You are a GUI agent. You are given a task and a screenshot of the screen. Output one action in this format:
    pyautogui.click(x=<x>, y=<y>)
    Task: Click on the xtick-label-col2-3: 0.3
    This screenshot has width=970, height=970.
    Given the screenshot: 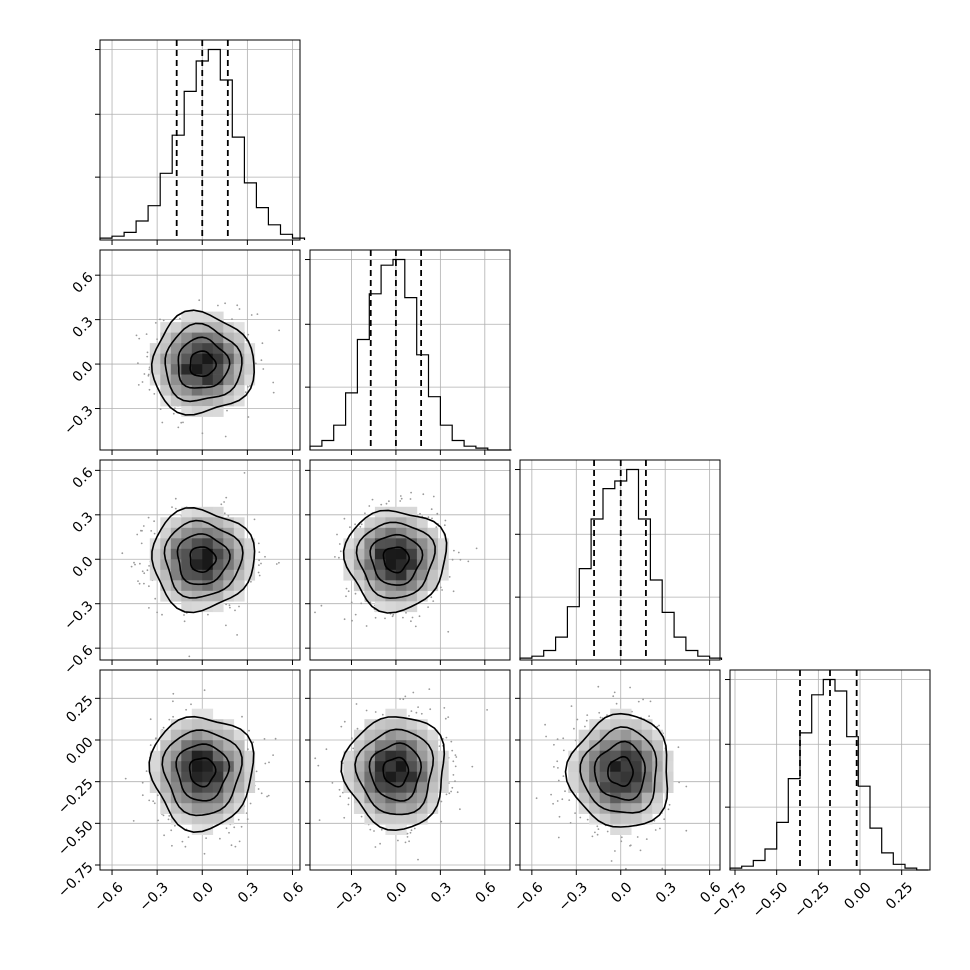 What is the action you would take?
    pyautogui.click(x=666, y=892)
    